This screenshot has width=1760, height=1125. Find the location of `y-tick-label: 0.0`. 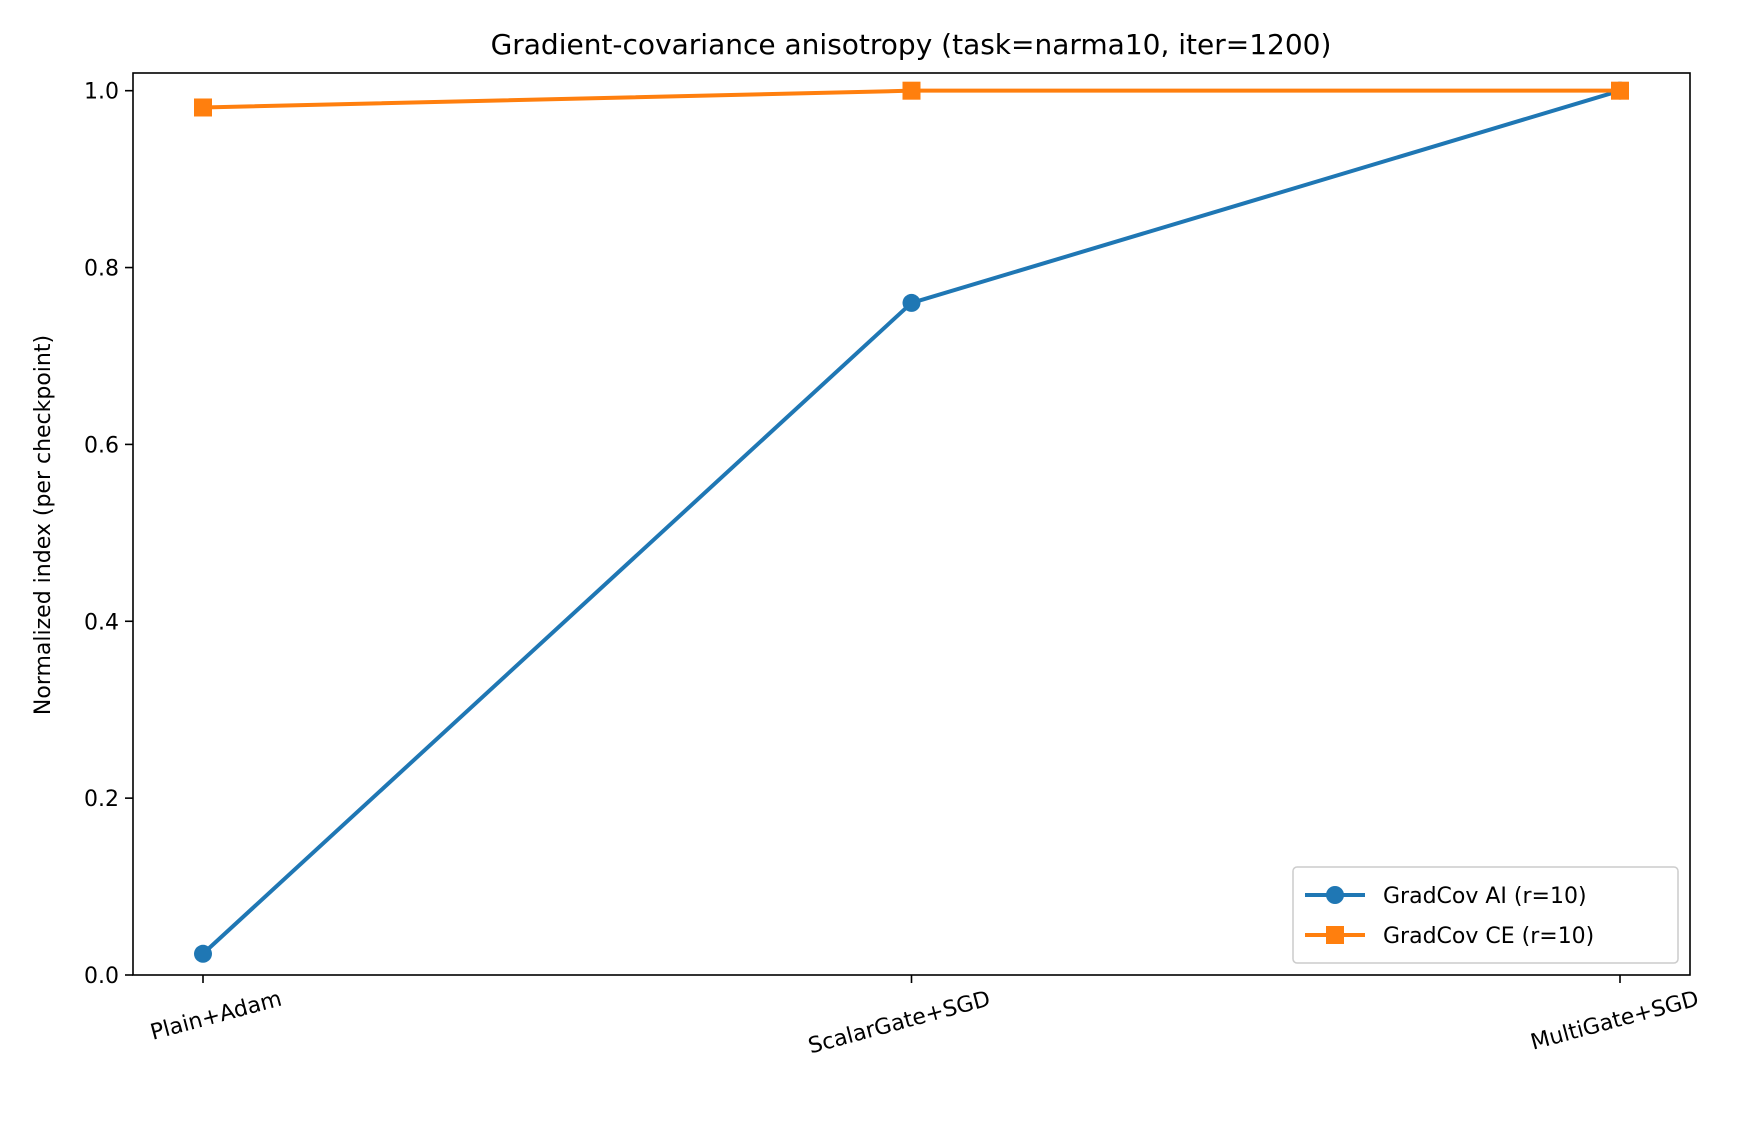

y-tick-label: 0.0 is located at coordinates (101, 976).